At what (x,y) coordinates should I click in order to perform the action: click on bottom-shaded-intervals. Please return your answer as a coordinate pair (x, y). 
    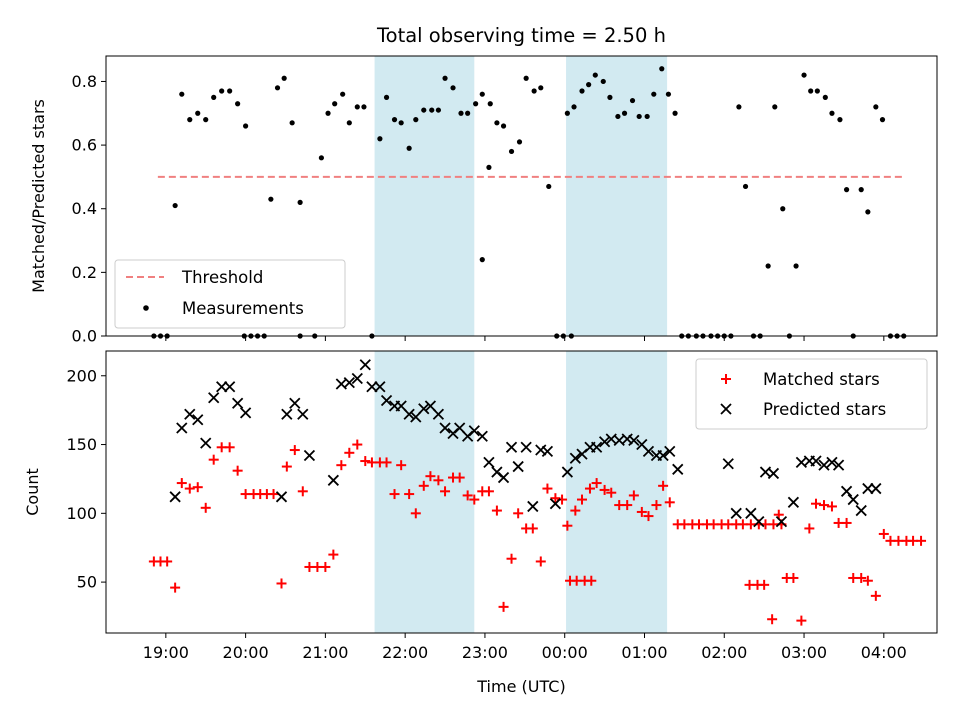
    Looking at the image, I should click on (521, 492).